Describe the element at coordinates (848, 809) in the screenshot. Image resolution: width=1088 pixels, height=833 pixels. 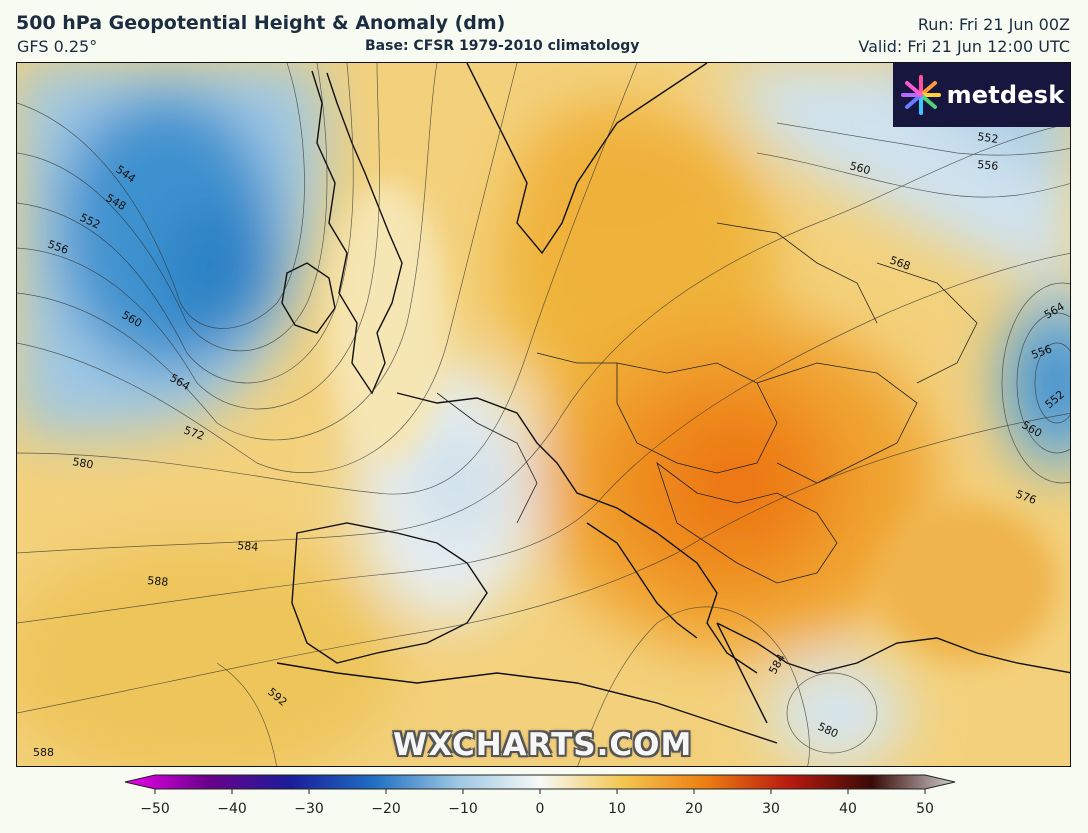
I see `colorbar-tick-label: 40` at that location.